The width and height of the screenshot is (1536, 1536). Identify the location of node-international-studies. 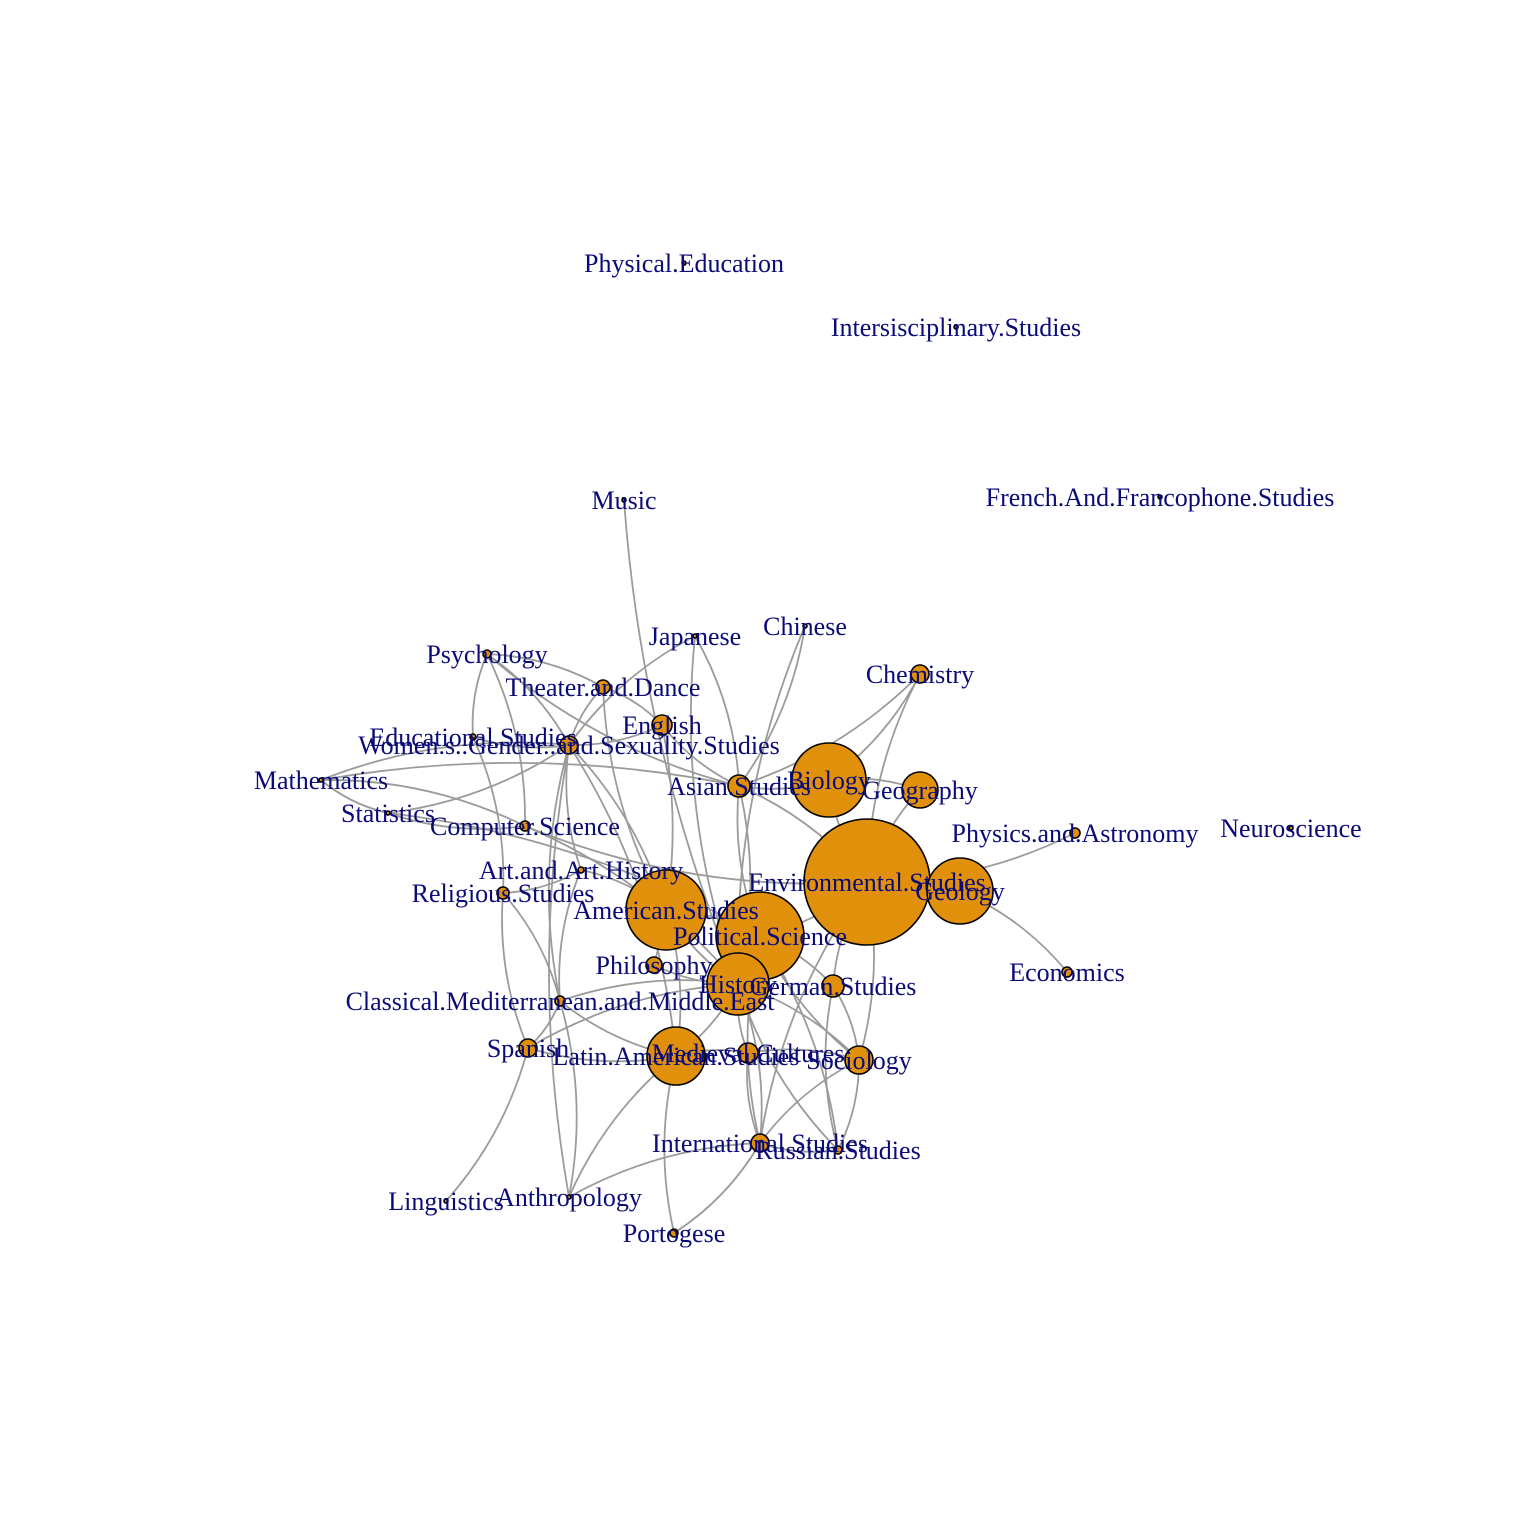
(760, 1143).